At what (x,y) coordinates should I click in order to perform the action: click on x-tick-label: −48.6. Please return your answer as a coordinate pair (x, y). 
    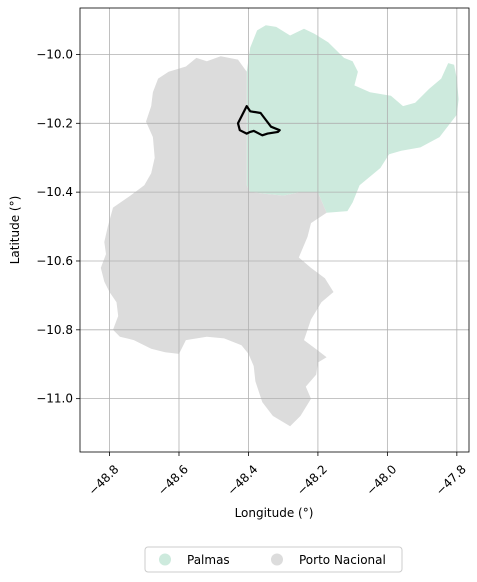
    Looking at the image, I should click on (173, 480).